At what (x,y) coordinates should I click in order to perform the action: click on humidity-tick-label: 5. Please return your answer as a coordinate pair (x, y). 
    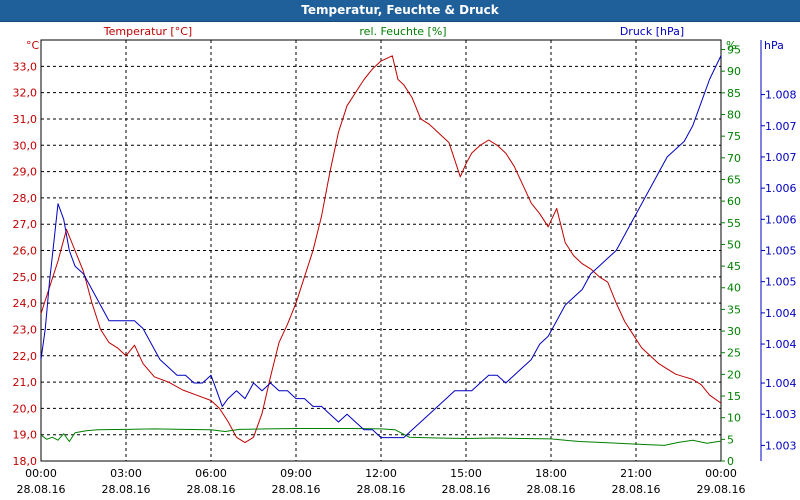
    Looking at the image, I should click on (730, 439).